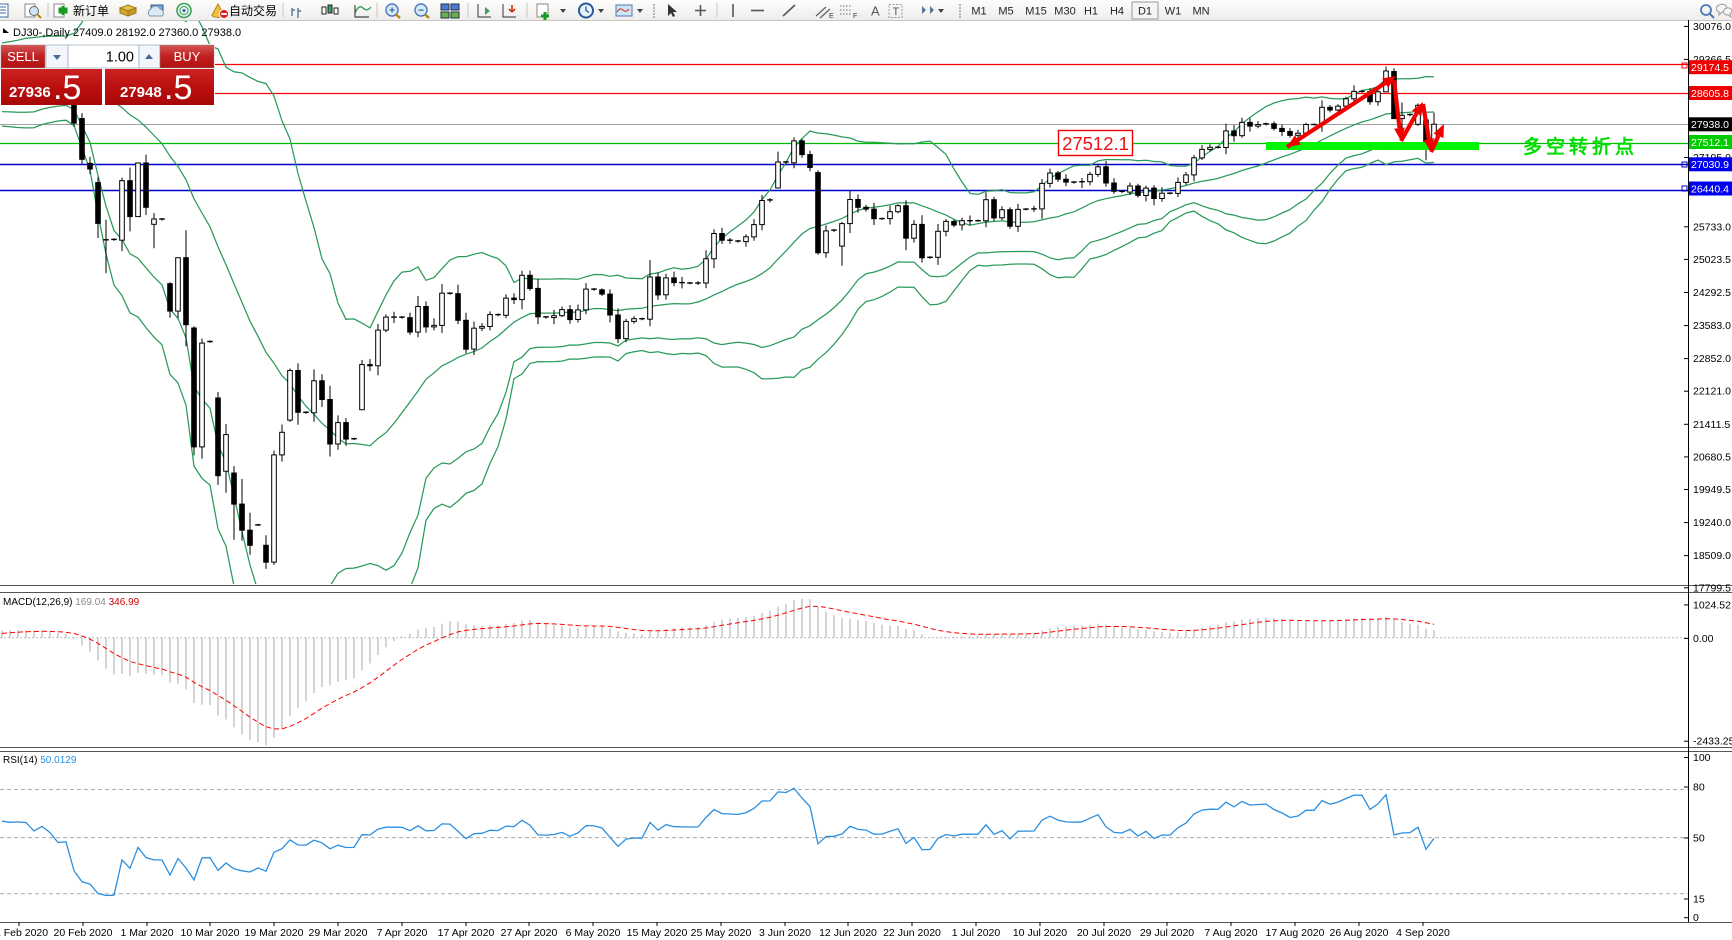  What do you see at coordinates (146, 933) in the screenshot?
I see `svg-text: 1 Mar 2020` at bounding box center [146, 933].